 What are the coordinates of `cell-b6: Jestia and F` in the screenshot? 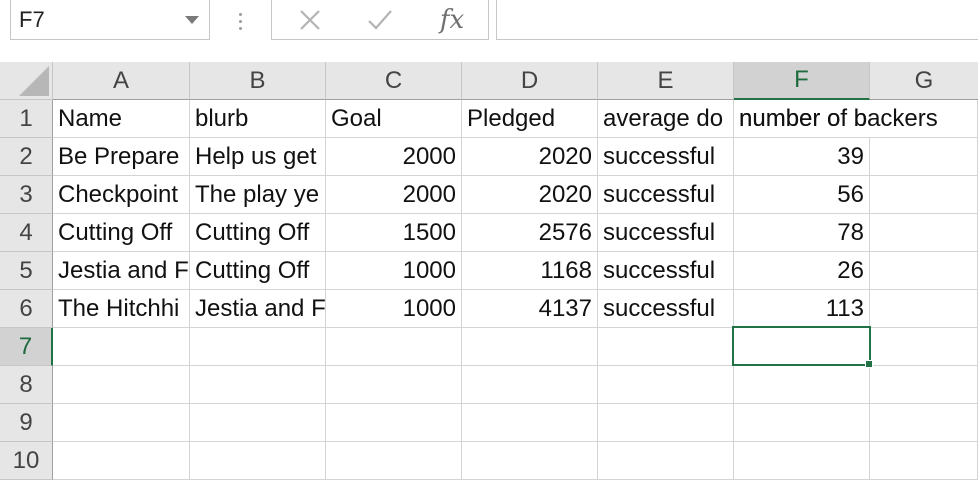 It's located at (258, 309).